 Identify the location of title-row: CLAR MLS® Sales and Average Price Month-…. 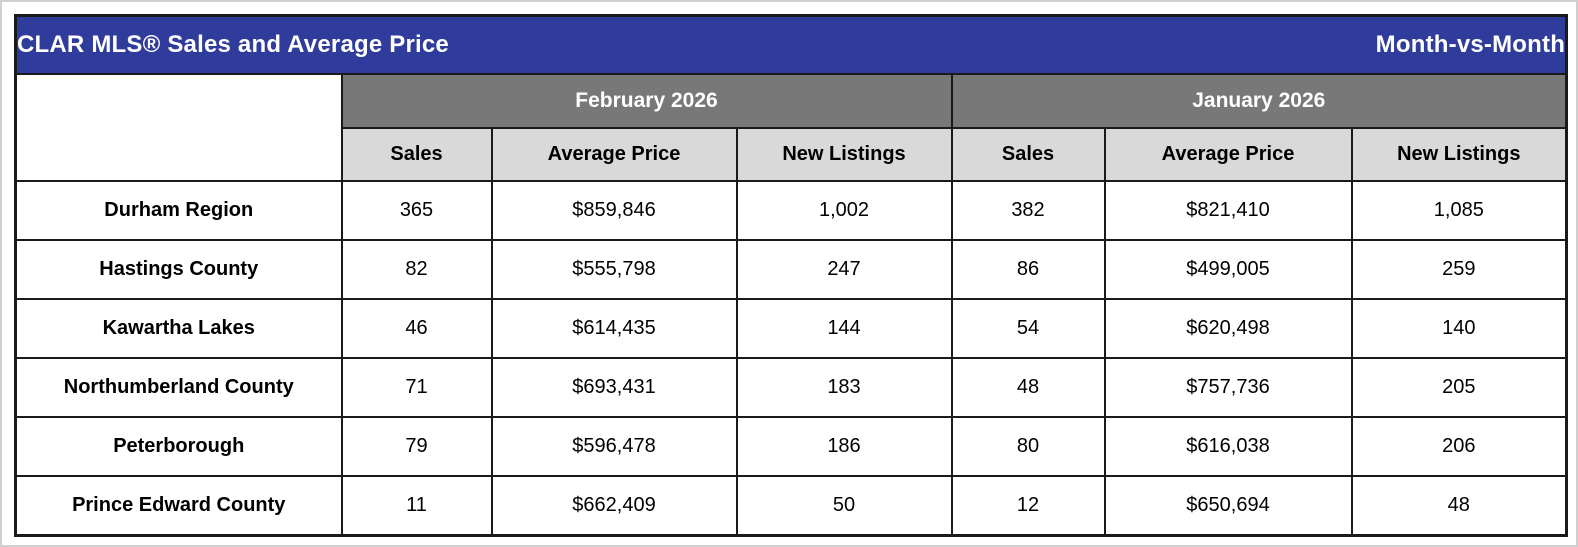
(791, 44).